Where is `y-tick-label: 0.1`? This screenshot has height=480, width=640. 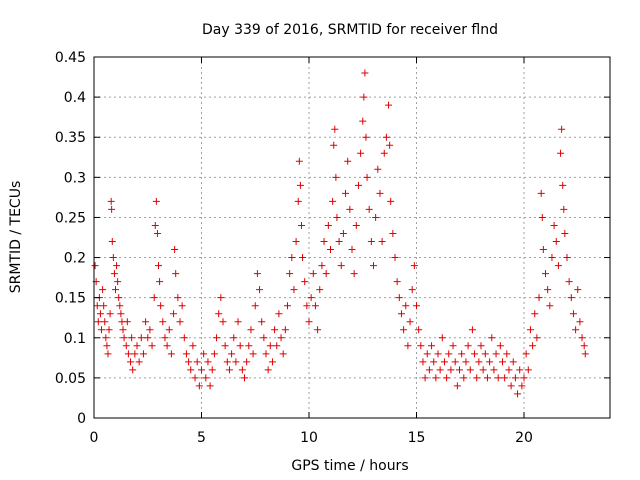
y-tick-label: 0.1 is located at coordinates (75, 339).